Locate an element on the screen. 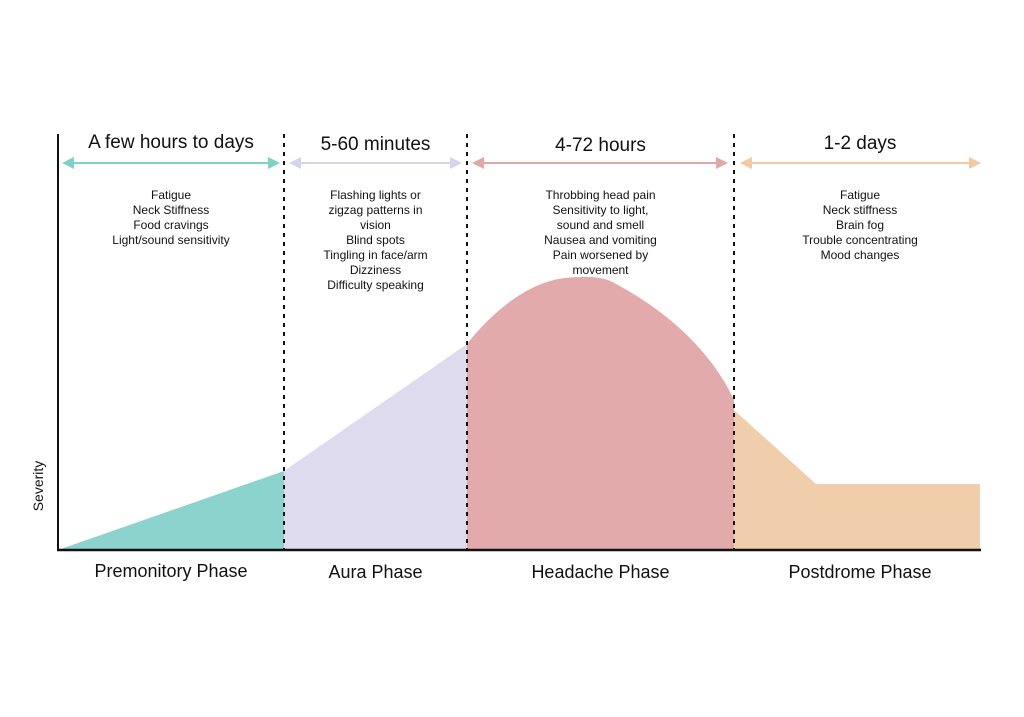 The image size is (1024, 717). symptom-item: Neck stiffness is located at coordinates (860, 210).